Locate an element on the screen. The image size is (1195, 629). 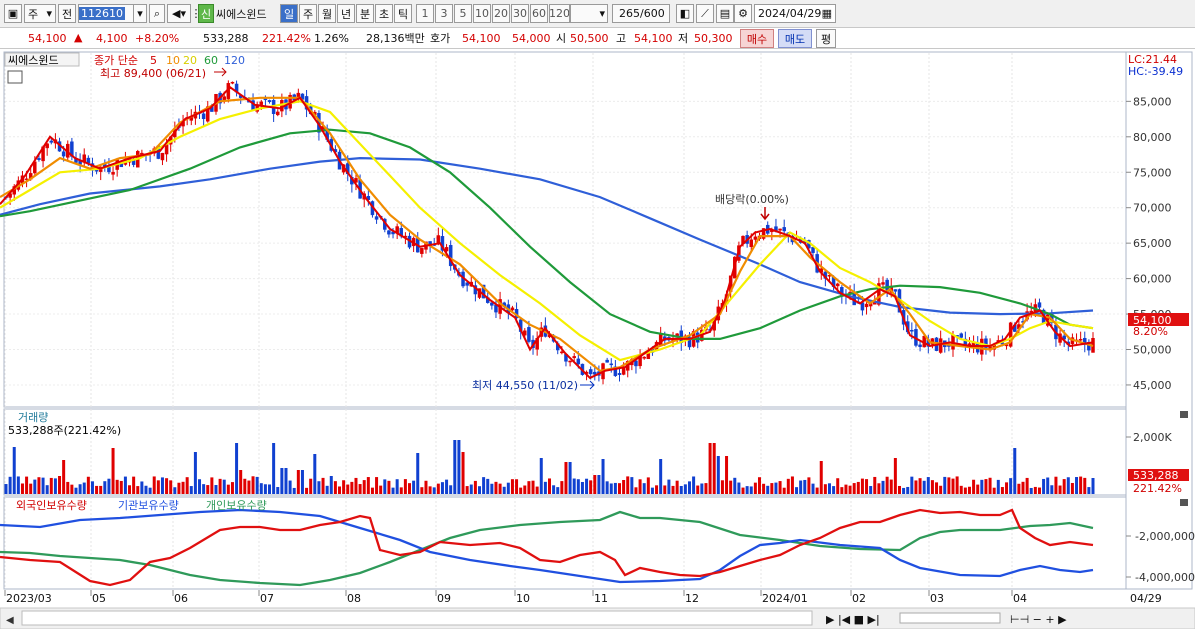
scroll-left-icon: ◀ is located at coordinates (10, 620).